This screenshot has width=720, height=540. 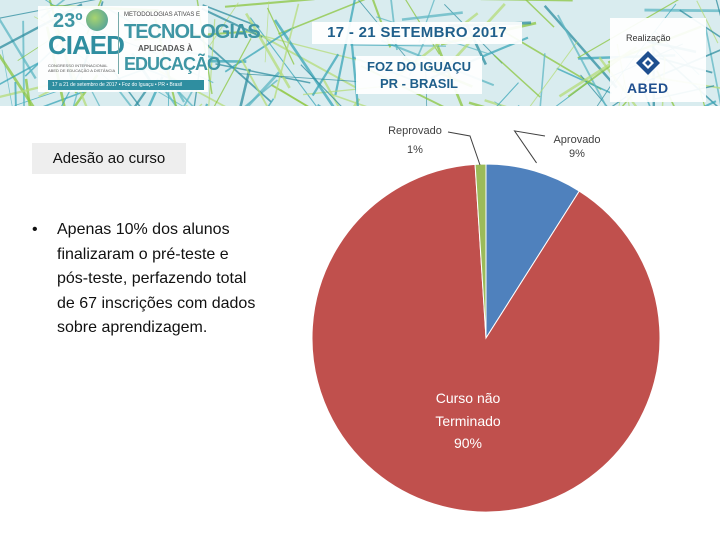 I want to click on data-label-curso-nao-terminado-line1: Curso não, so click(x=468, y=398).